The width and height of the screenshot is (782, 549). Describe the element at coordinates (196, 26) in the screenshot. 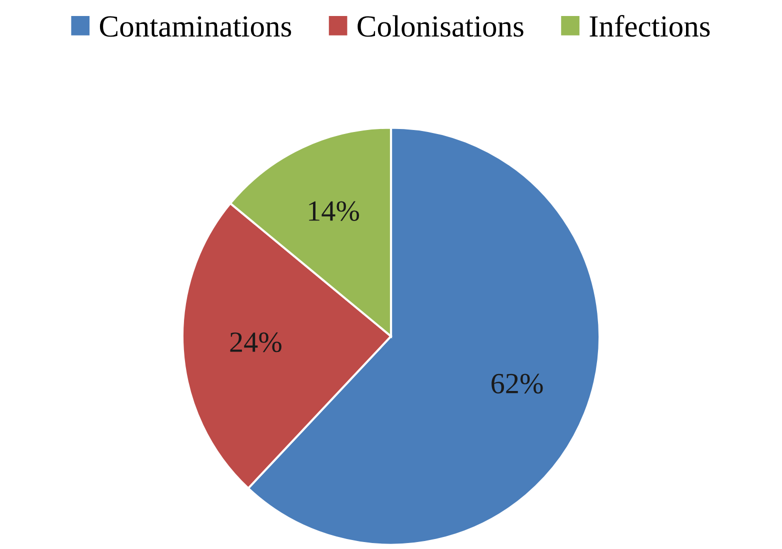

I see `legend-label: Contaminations` at that location.